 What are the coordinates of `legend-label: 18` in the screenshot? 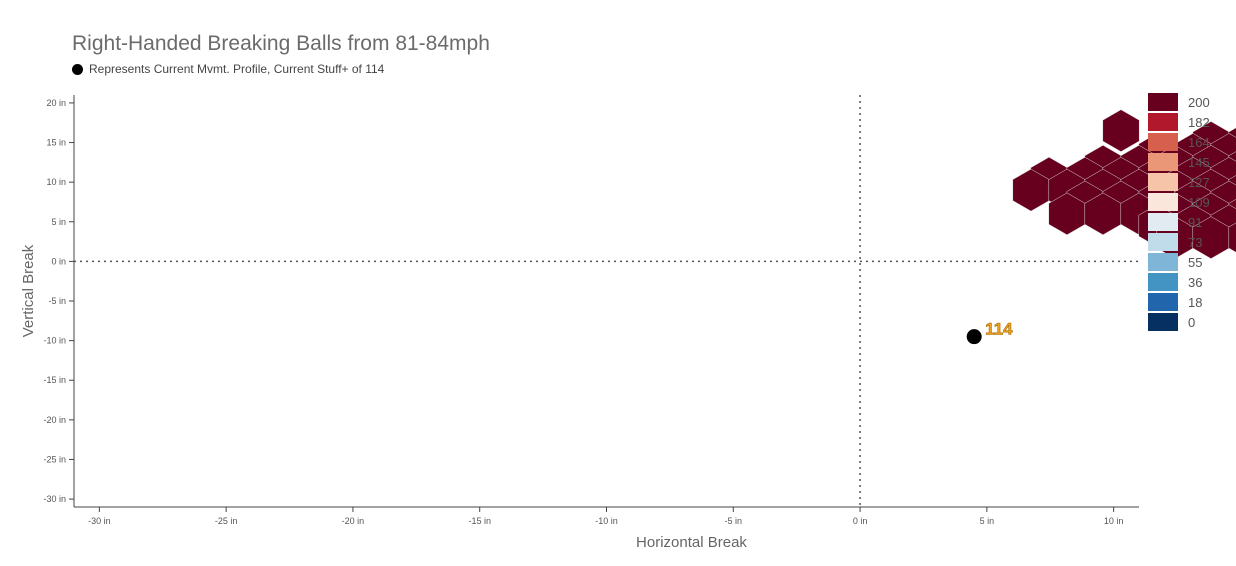 It's located at (1195, 302).